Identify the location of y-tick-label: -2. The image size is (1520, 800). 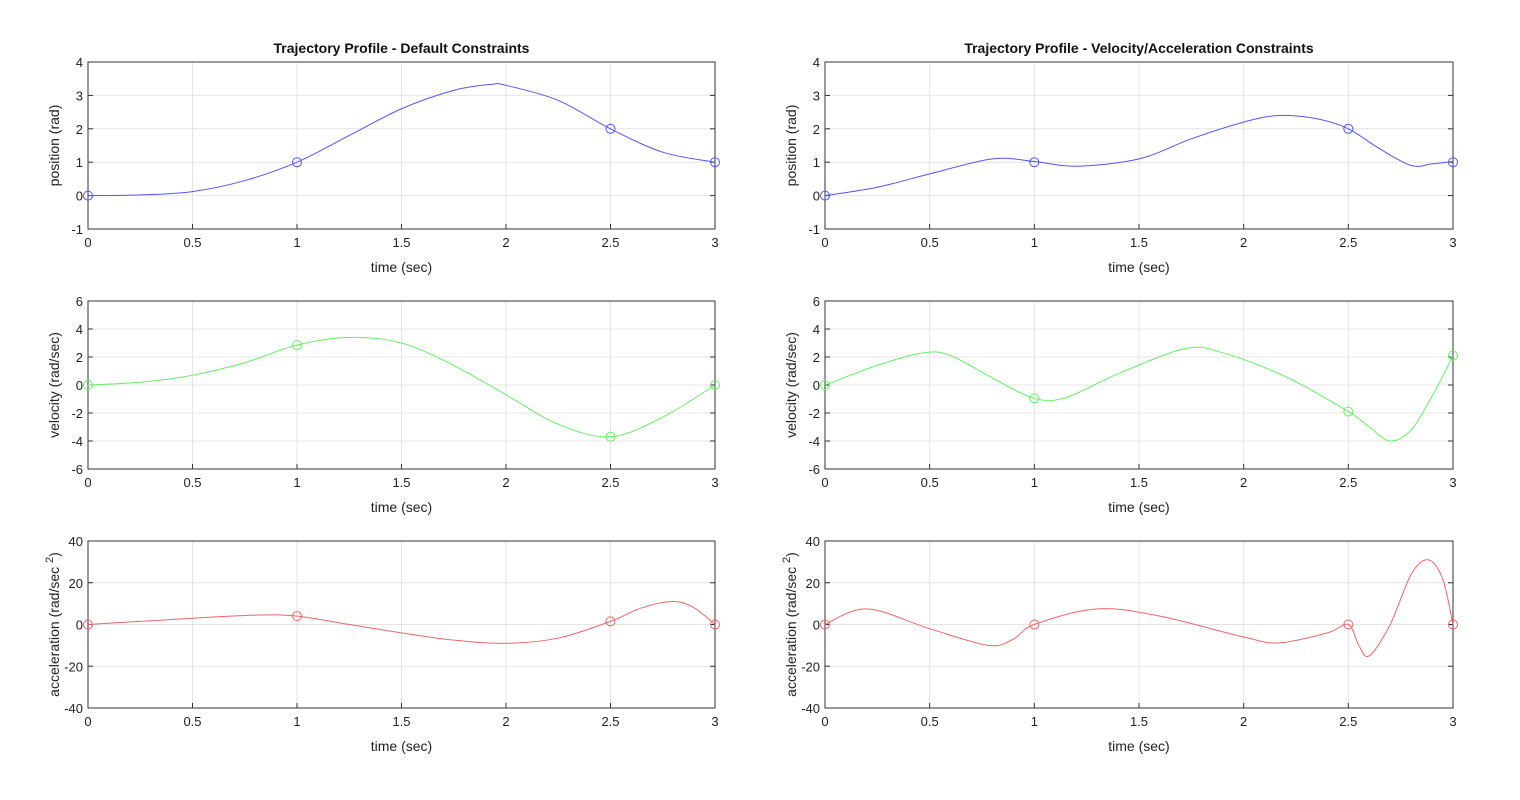
(814, 413).